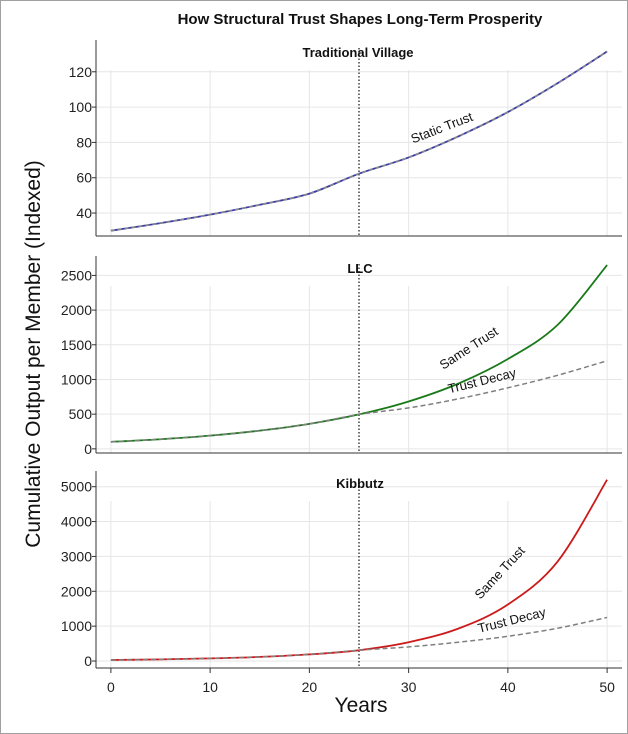  I want to click on series-annotation: Static Trust, so click(442, 127).